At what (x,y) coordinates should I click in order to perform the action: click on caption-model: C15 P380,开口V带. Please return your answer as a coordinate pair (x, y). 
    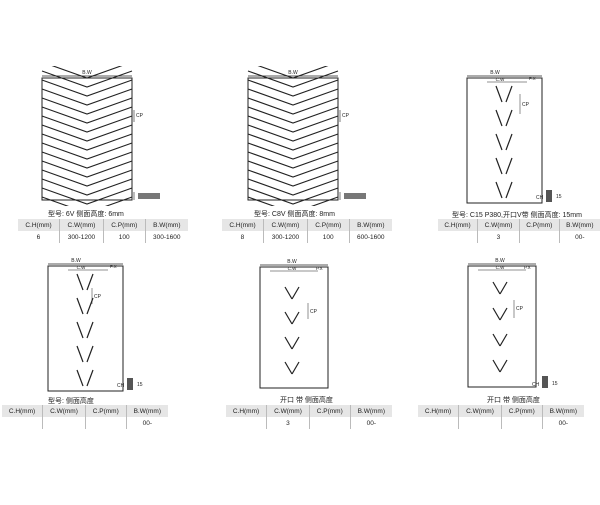
    Looking at the image, I should click on (499, 215).